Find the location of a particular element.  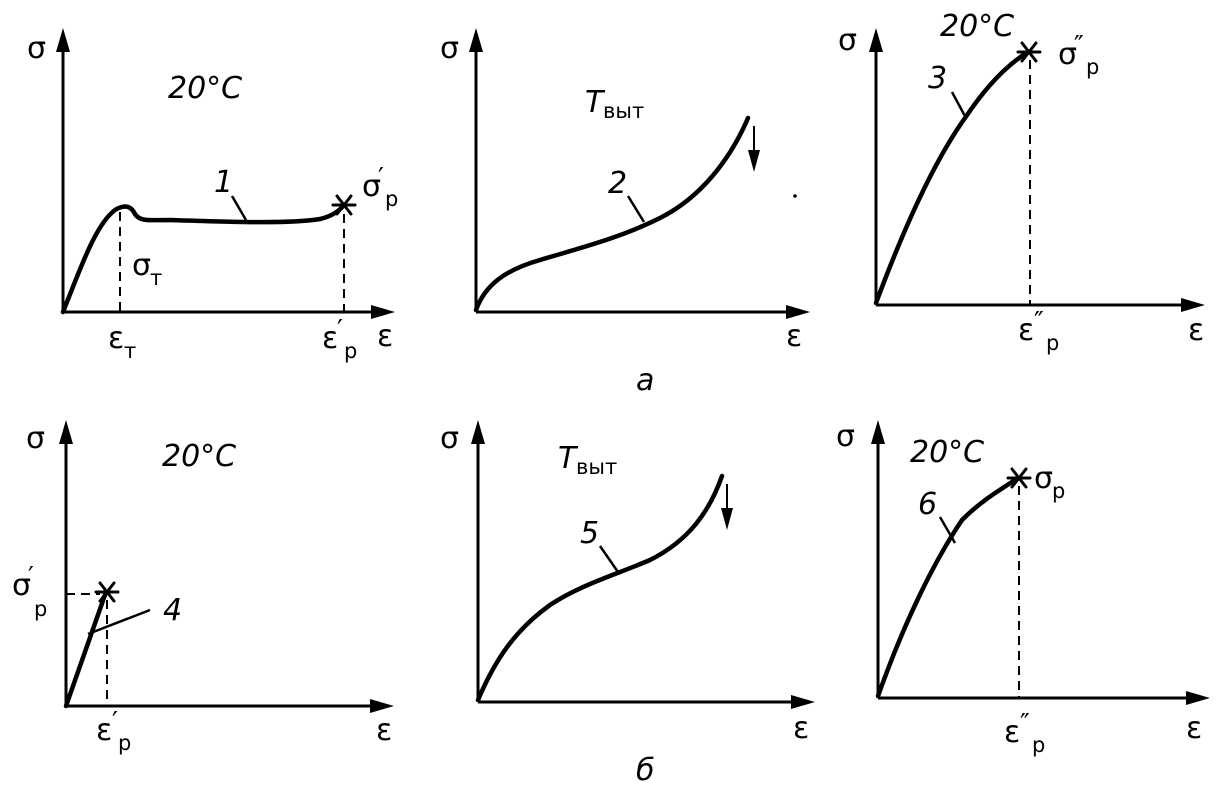

panel-5: σ ε T выт 5 is located at coordinates (627, 583).